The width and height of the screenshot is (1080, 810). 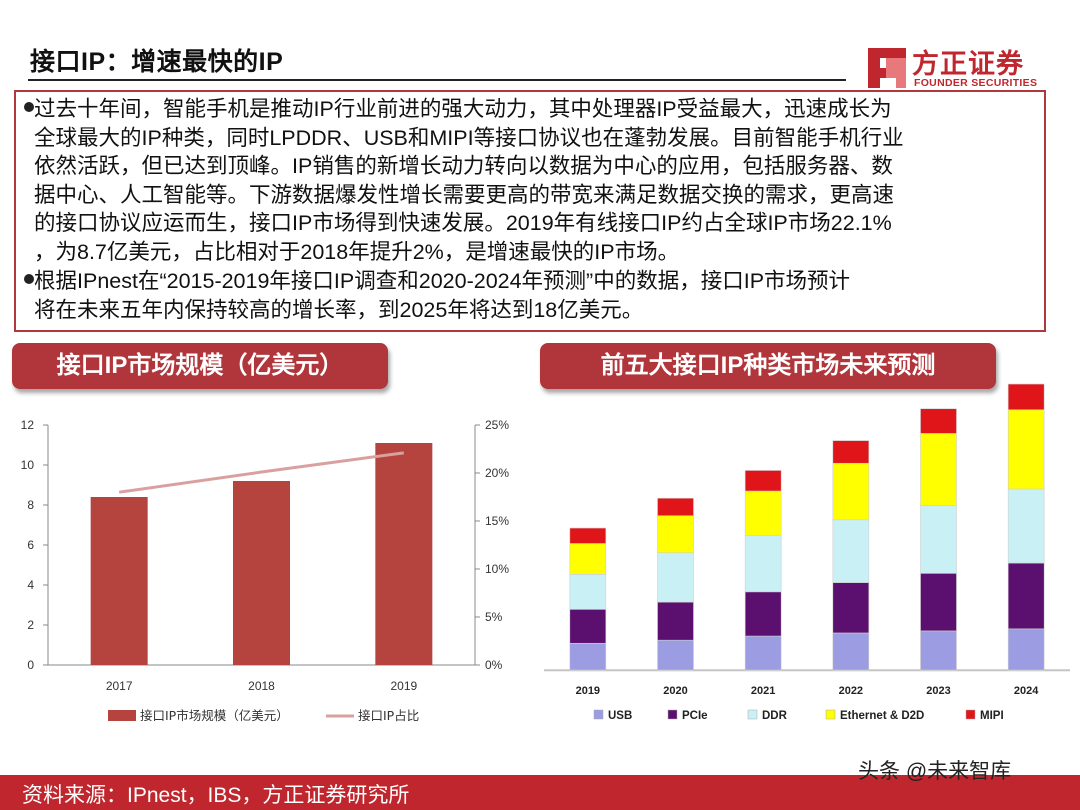 I want to click on segment-pcie-2020, so click(x=675, y=621).